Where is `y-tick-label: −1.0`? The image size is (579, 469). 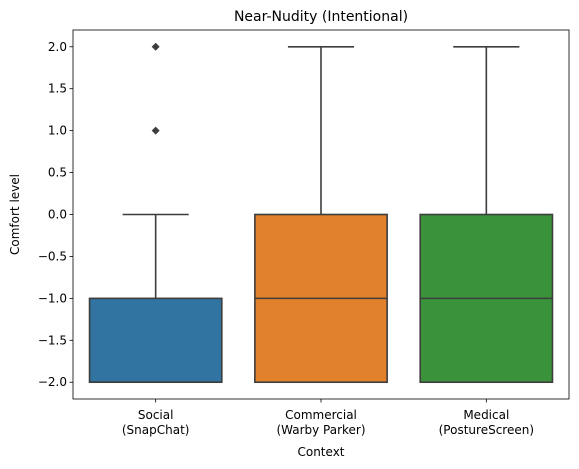 y-tick-label: −1.0 is located at coordinates (52, 298).